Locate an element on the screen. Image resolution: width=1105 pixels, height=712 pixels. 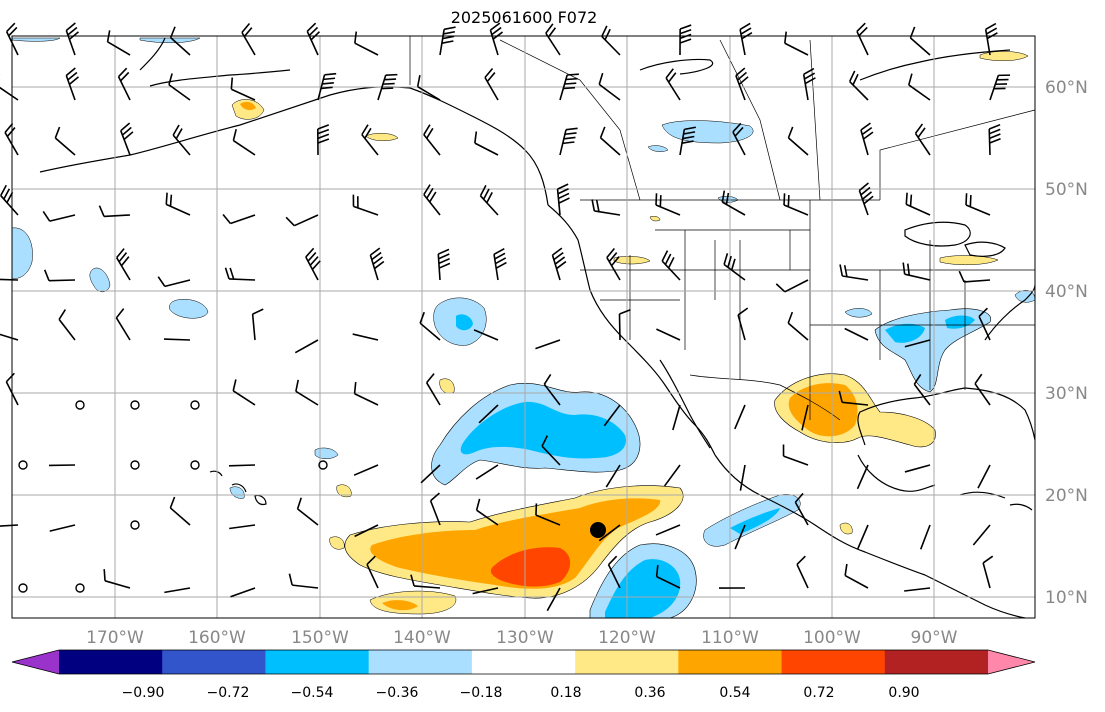
lon-label: 110°W is located at coordinates (730, 638).